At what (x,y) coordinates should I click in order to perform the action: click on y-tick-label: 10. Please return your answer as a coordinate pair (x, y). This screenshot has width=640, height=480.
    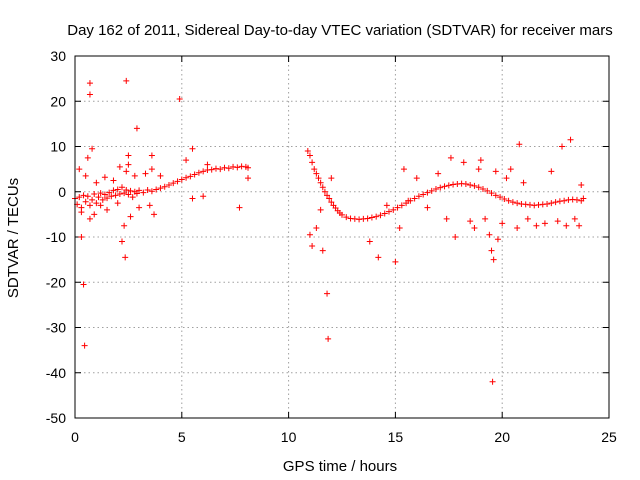
    Looking at the image, I should click on (58, 147).